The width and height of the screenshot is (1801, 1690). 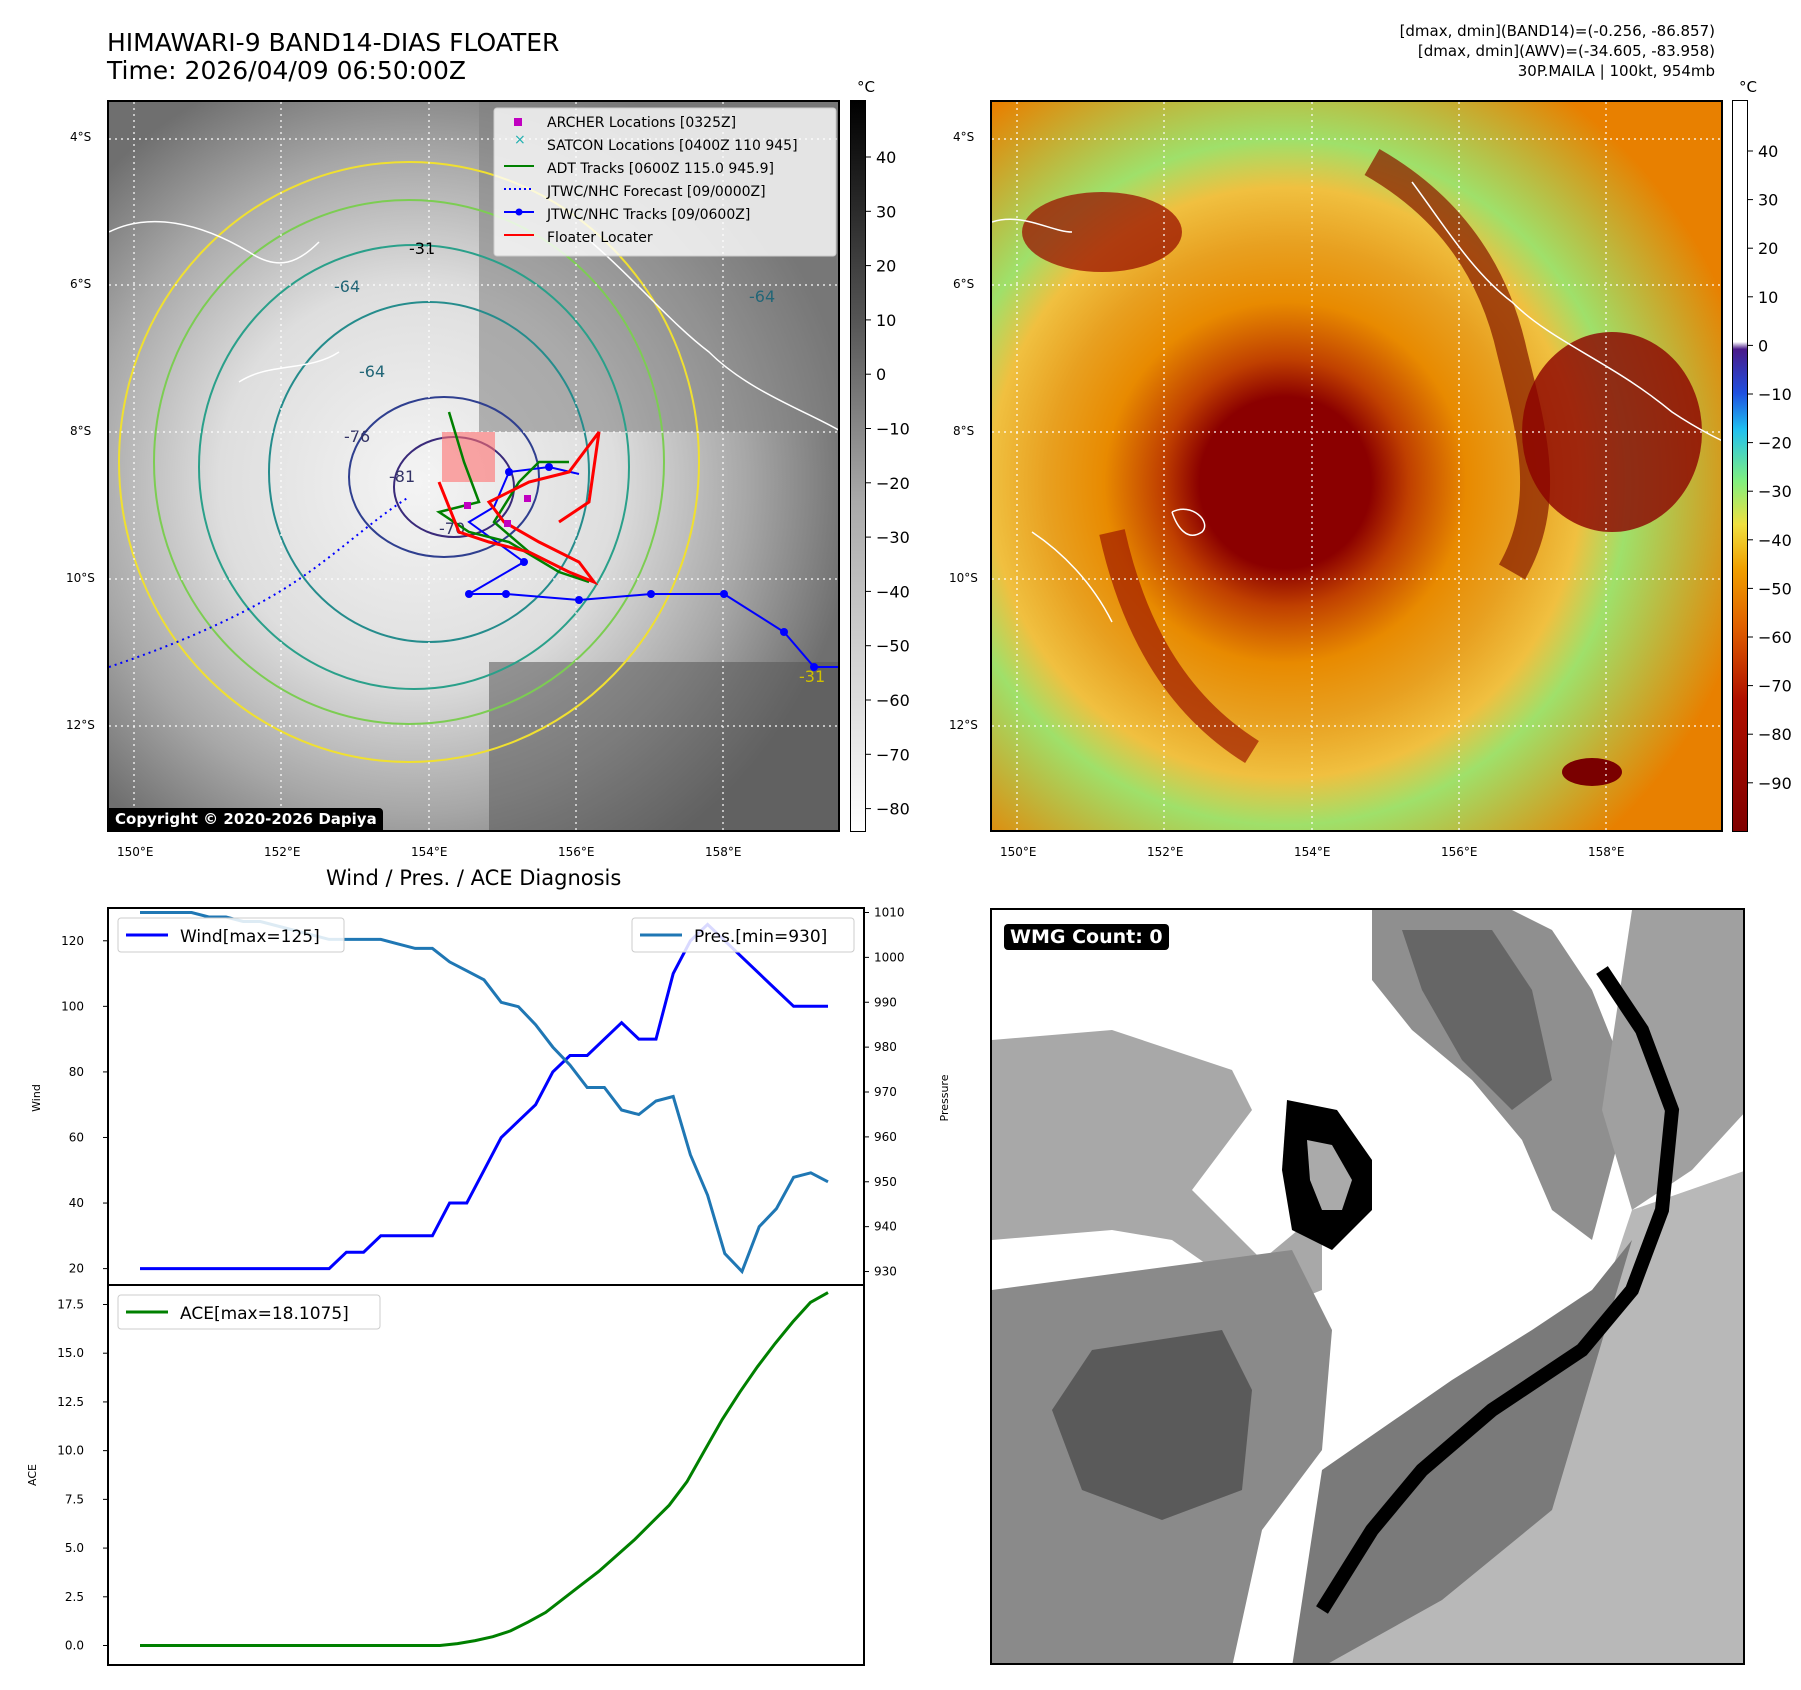 What do you see at coordinates (964, 284) in the screenshot?
I see `lat-label: 6°S` at bounding box center [964, 284].